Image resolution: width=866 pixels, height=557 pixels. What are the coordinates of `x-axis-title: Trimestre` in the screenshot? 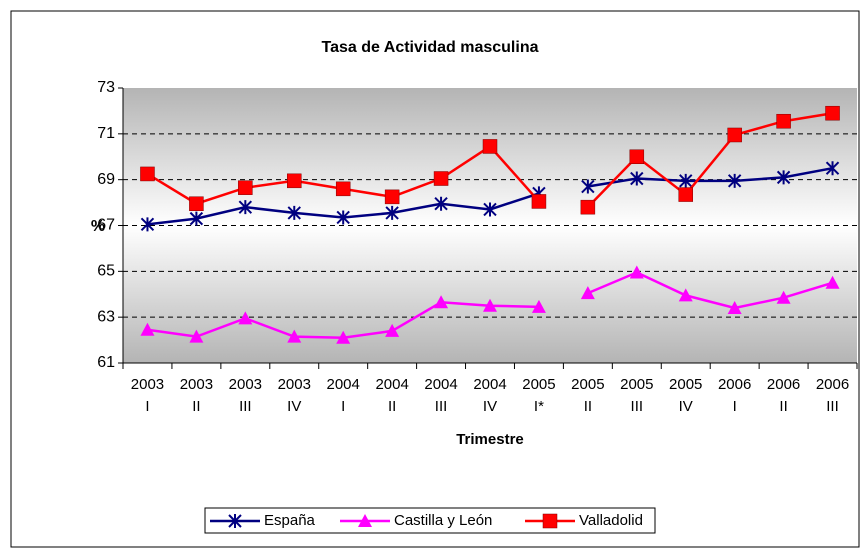 It's located at (490, 439).